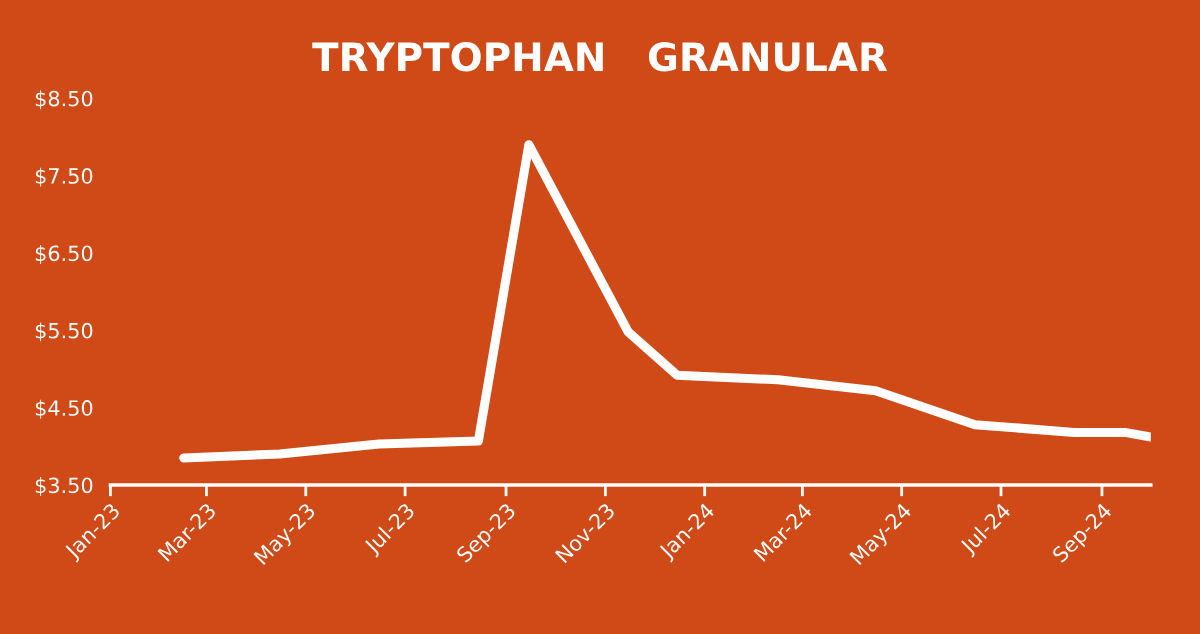 This screenshot has height=634, width=1200. What do you see at coordinates (64, 332) in the screenshot?
I see `y-tick-label: $5.50` at bounding box center [64, 332].